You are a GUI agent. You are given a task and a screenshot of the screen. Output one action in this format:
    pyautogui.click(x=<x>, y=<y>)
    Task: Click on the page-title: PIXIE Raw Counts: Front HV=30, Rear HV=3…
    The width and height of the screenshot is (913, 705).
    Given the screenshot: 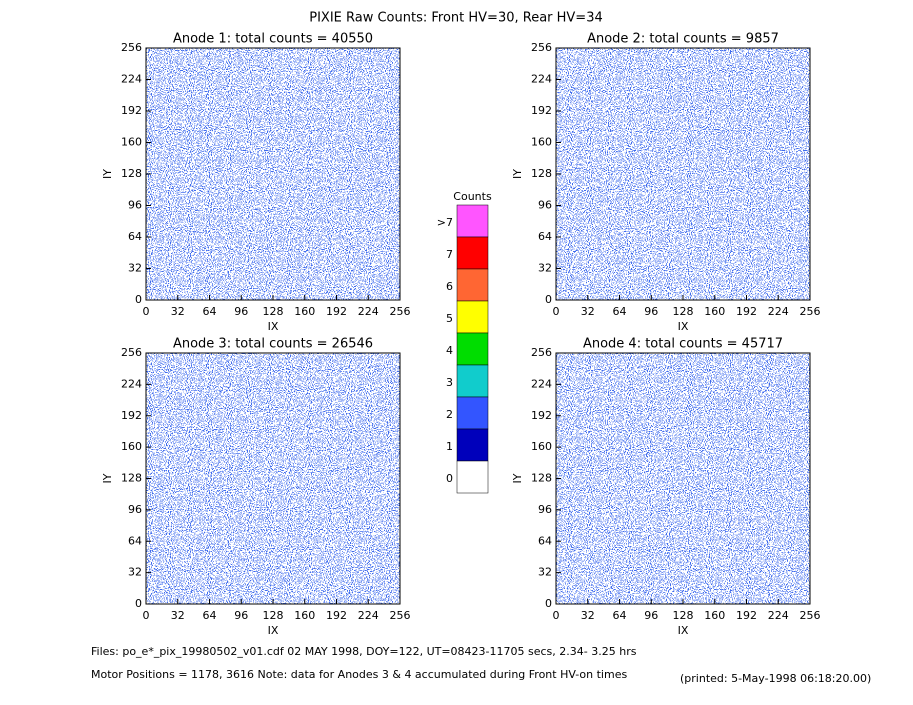 What is the action you would take?
    pyautogui.click(x=456, y=18)
    